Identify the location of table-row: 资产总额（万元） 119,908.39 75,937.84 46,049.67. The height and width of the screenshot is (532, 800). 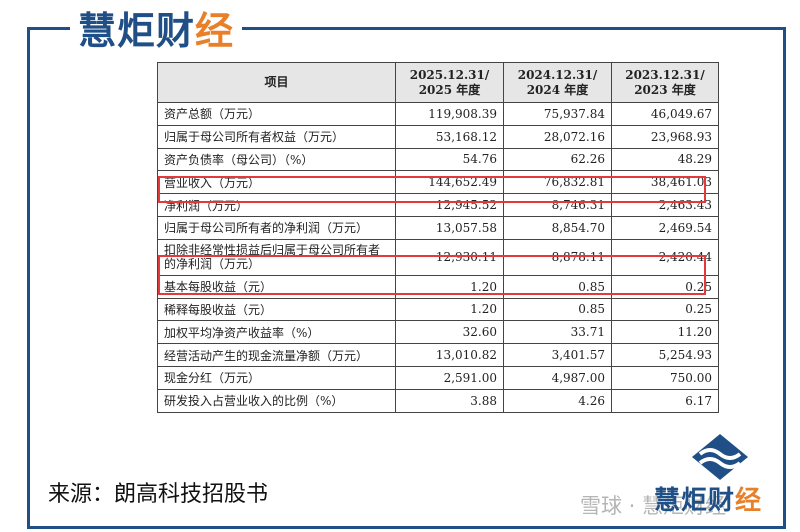
(438, 114).